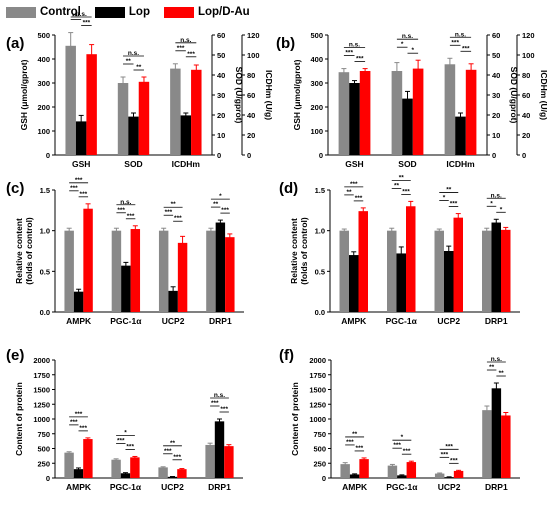 Image resolution: width=550 pixels, height=515 pixels. What do you see at coordinates (320, 312) in the screenshot?
I see `y-tick-label: 0.0` at bounding box center [320, 312].